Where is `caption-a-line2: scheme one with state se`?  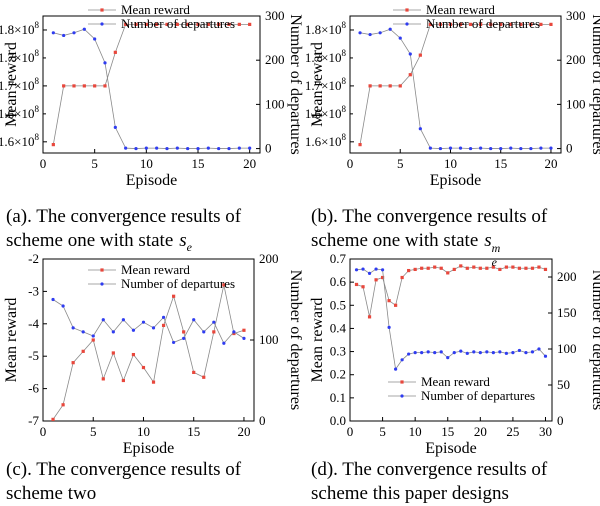
caption-a-line2: scheme one with state se is located at coordinates (123, 244).